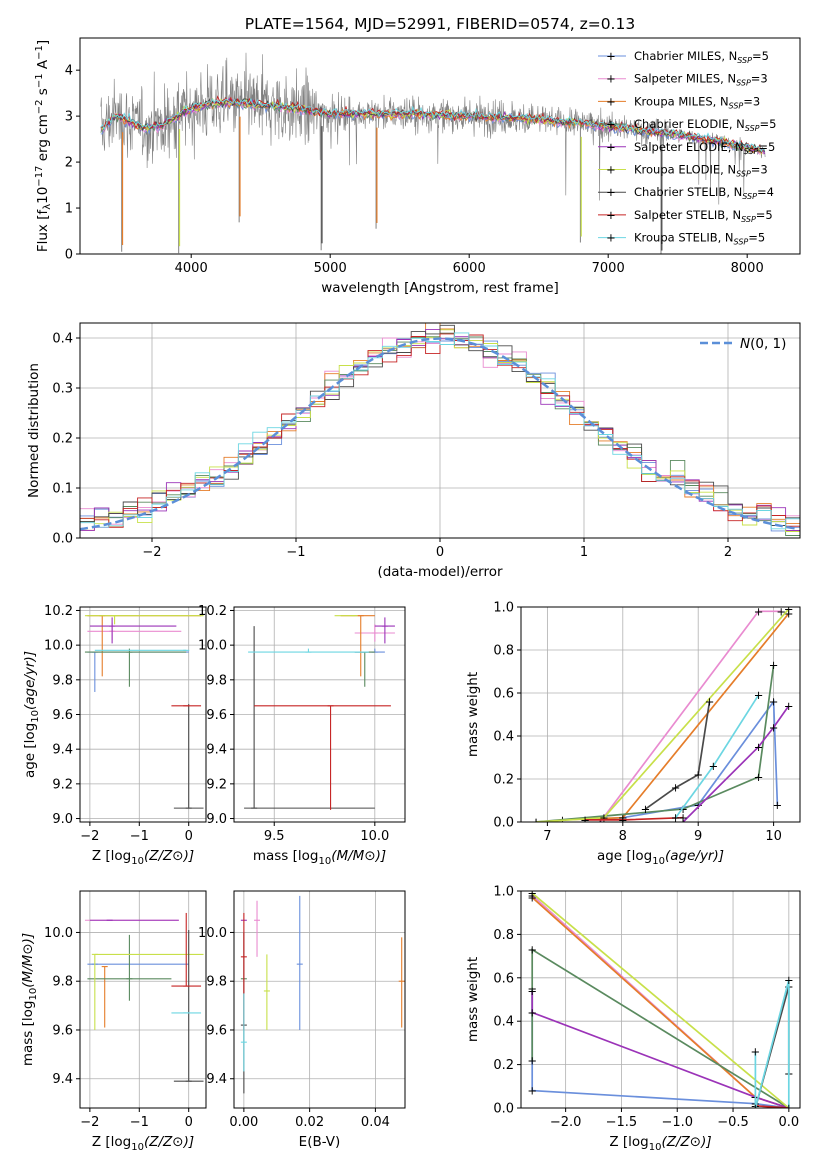 Image resolution: width=819 pixels, height=1170 pixels. Describe the element at coordinates (320, 1142) in the screenshot. I see `x-axis-label: E(B-V)` at that location.